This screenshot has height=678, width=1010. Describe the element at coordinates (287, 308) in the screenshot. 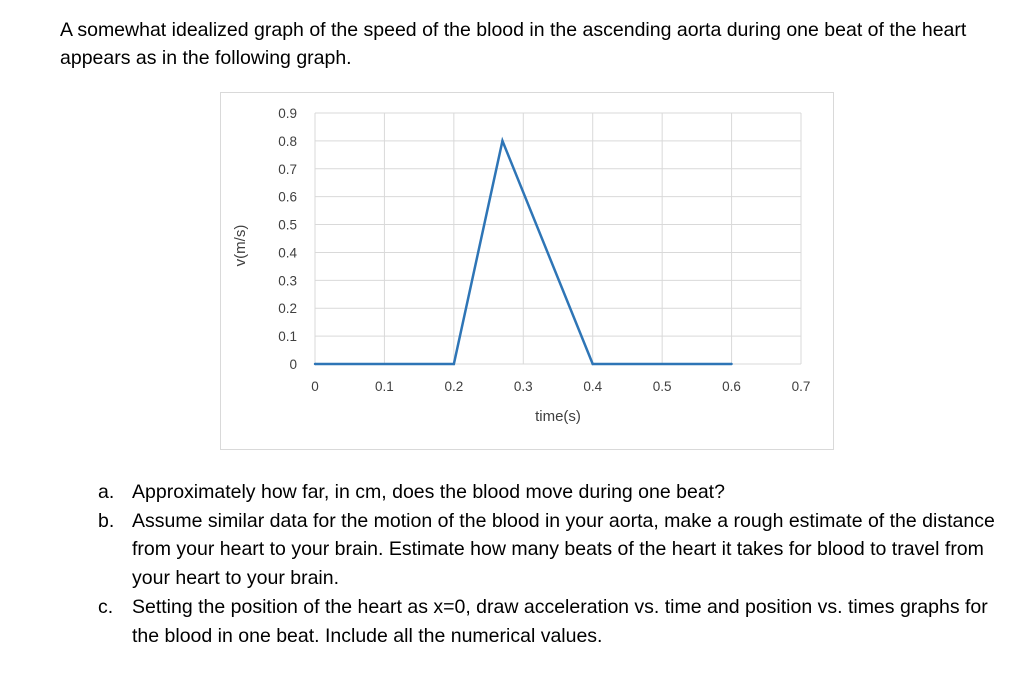

I see `y-tick-label: 0.2` at that location.